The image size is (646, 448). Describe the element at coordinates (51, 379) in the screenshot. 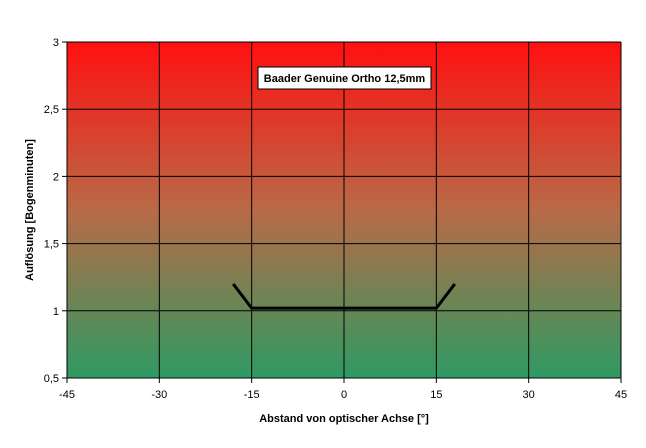

I see `y-tick-label: 0,5` at that location.